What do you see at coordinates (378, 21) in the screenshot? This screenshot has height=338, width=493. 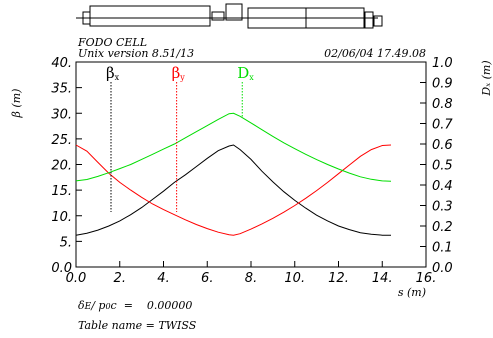 I see `lattice-element-last` at bounding box center [378, 21].